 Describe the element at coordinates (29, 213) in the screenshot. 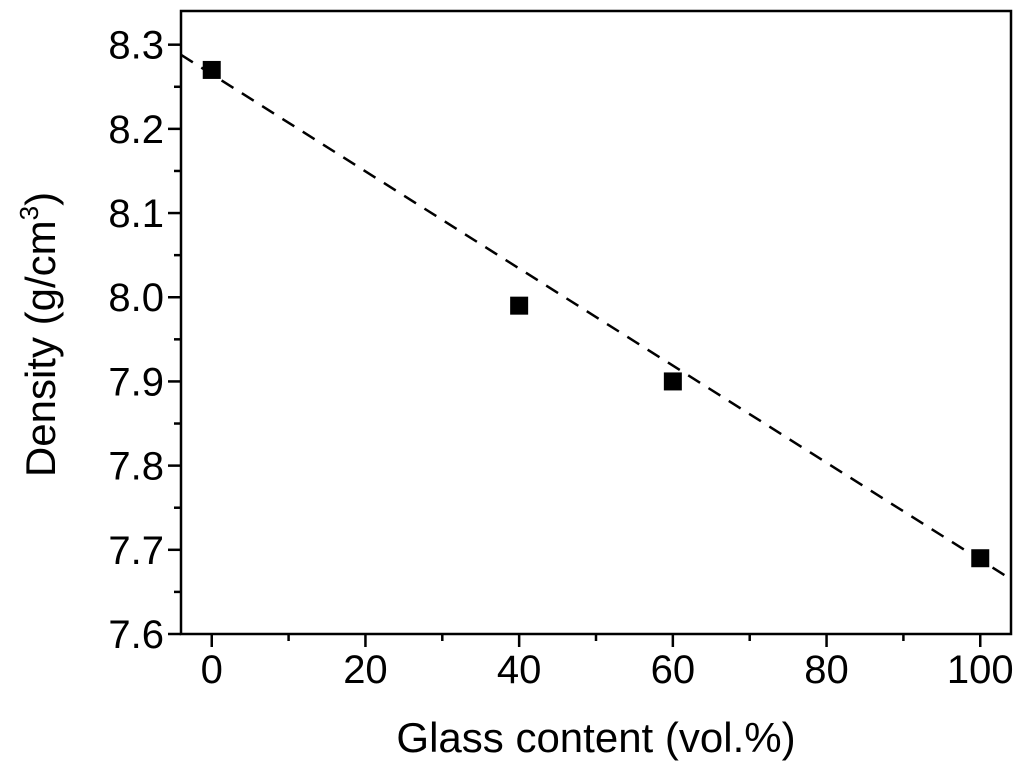

I see `y-axis-title-superscript: 3` at that location.